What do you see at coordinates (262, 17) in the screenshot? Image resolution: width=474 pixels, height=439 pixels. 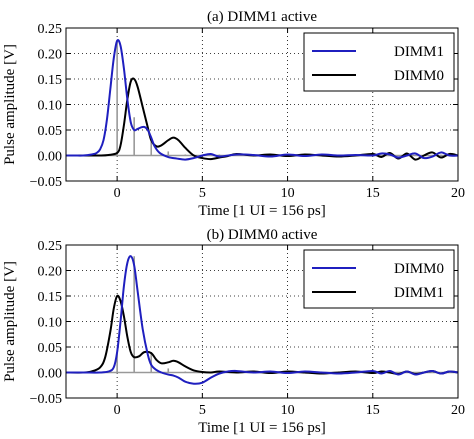 I see `chart-title: (a) DIMM1 active` at bounding box center [262, 17].